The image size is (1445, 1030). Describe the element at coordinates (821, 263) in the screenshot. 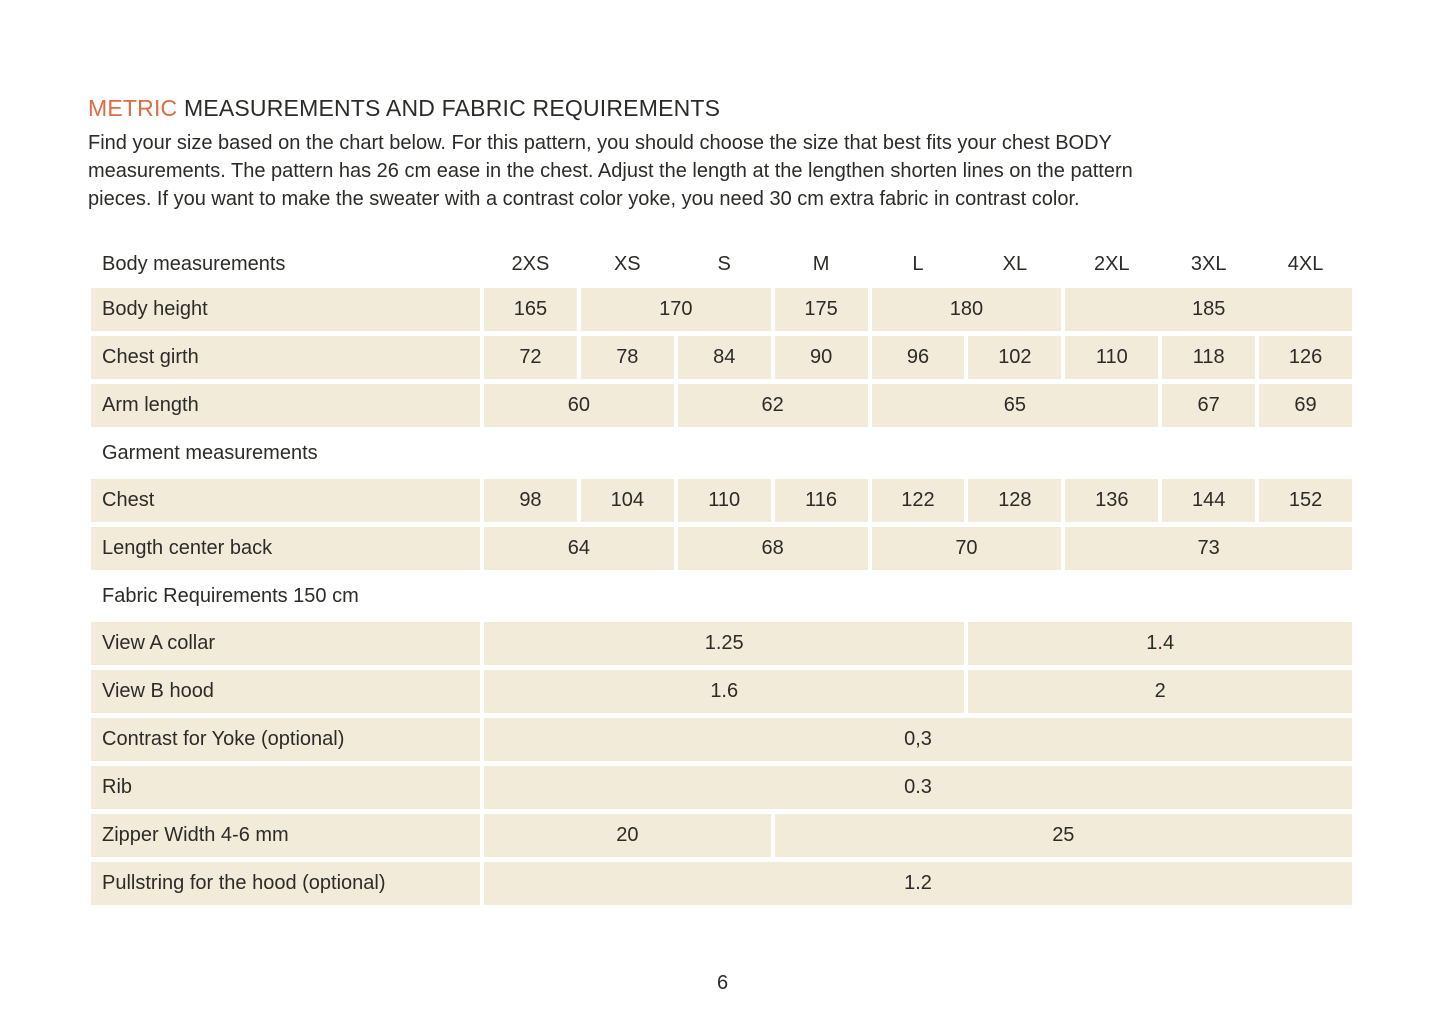

I see `column-header-size-m: M` at that location.